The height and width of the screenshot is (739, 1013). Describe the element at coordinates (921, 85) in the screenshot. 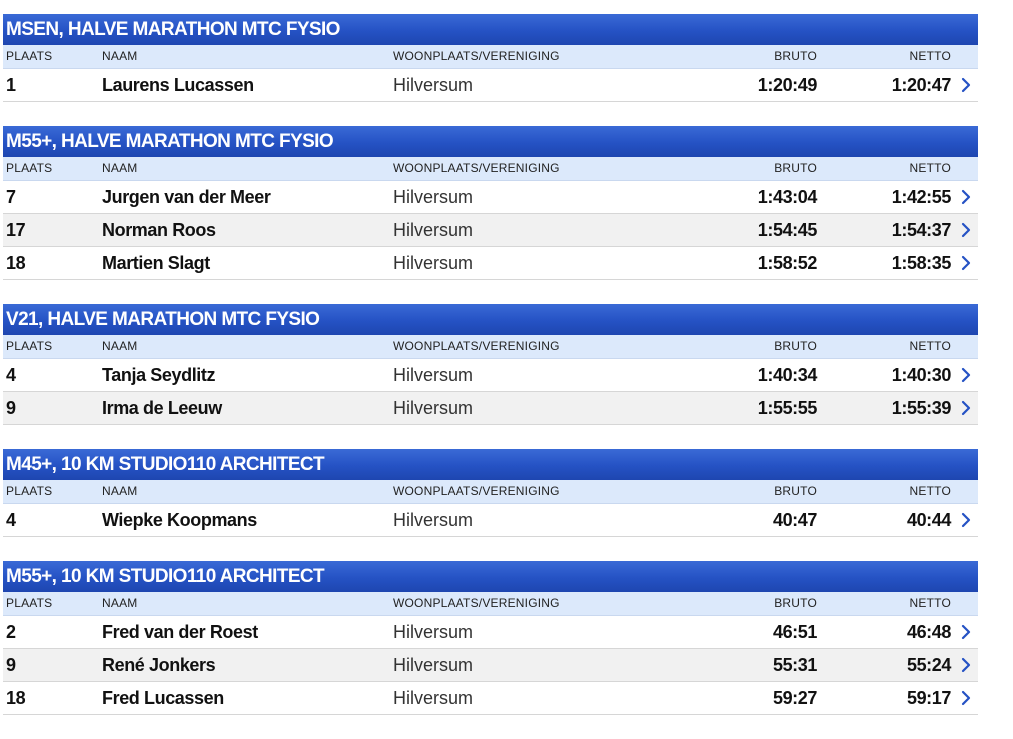

I see `result-netto: 1:20:47` at that location.